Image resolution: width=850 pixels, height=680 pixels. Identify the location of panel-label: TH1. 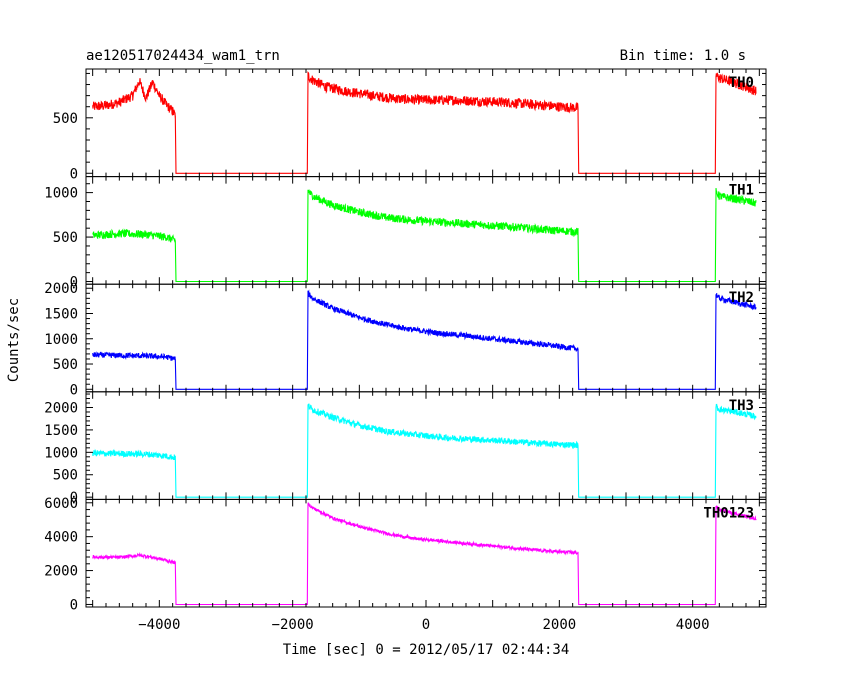
(741, 191).